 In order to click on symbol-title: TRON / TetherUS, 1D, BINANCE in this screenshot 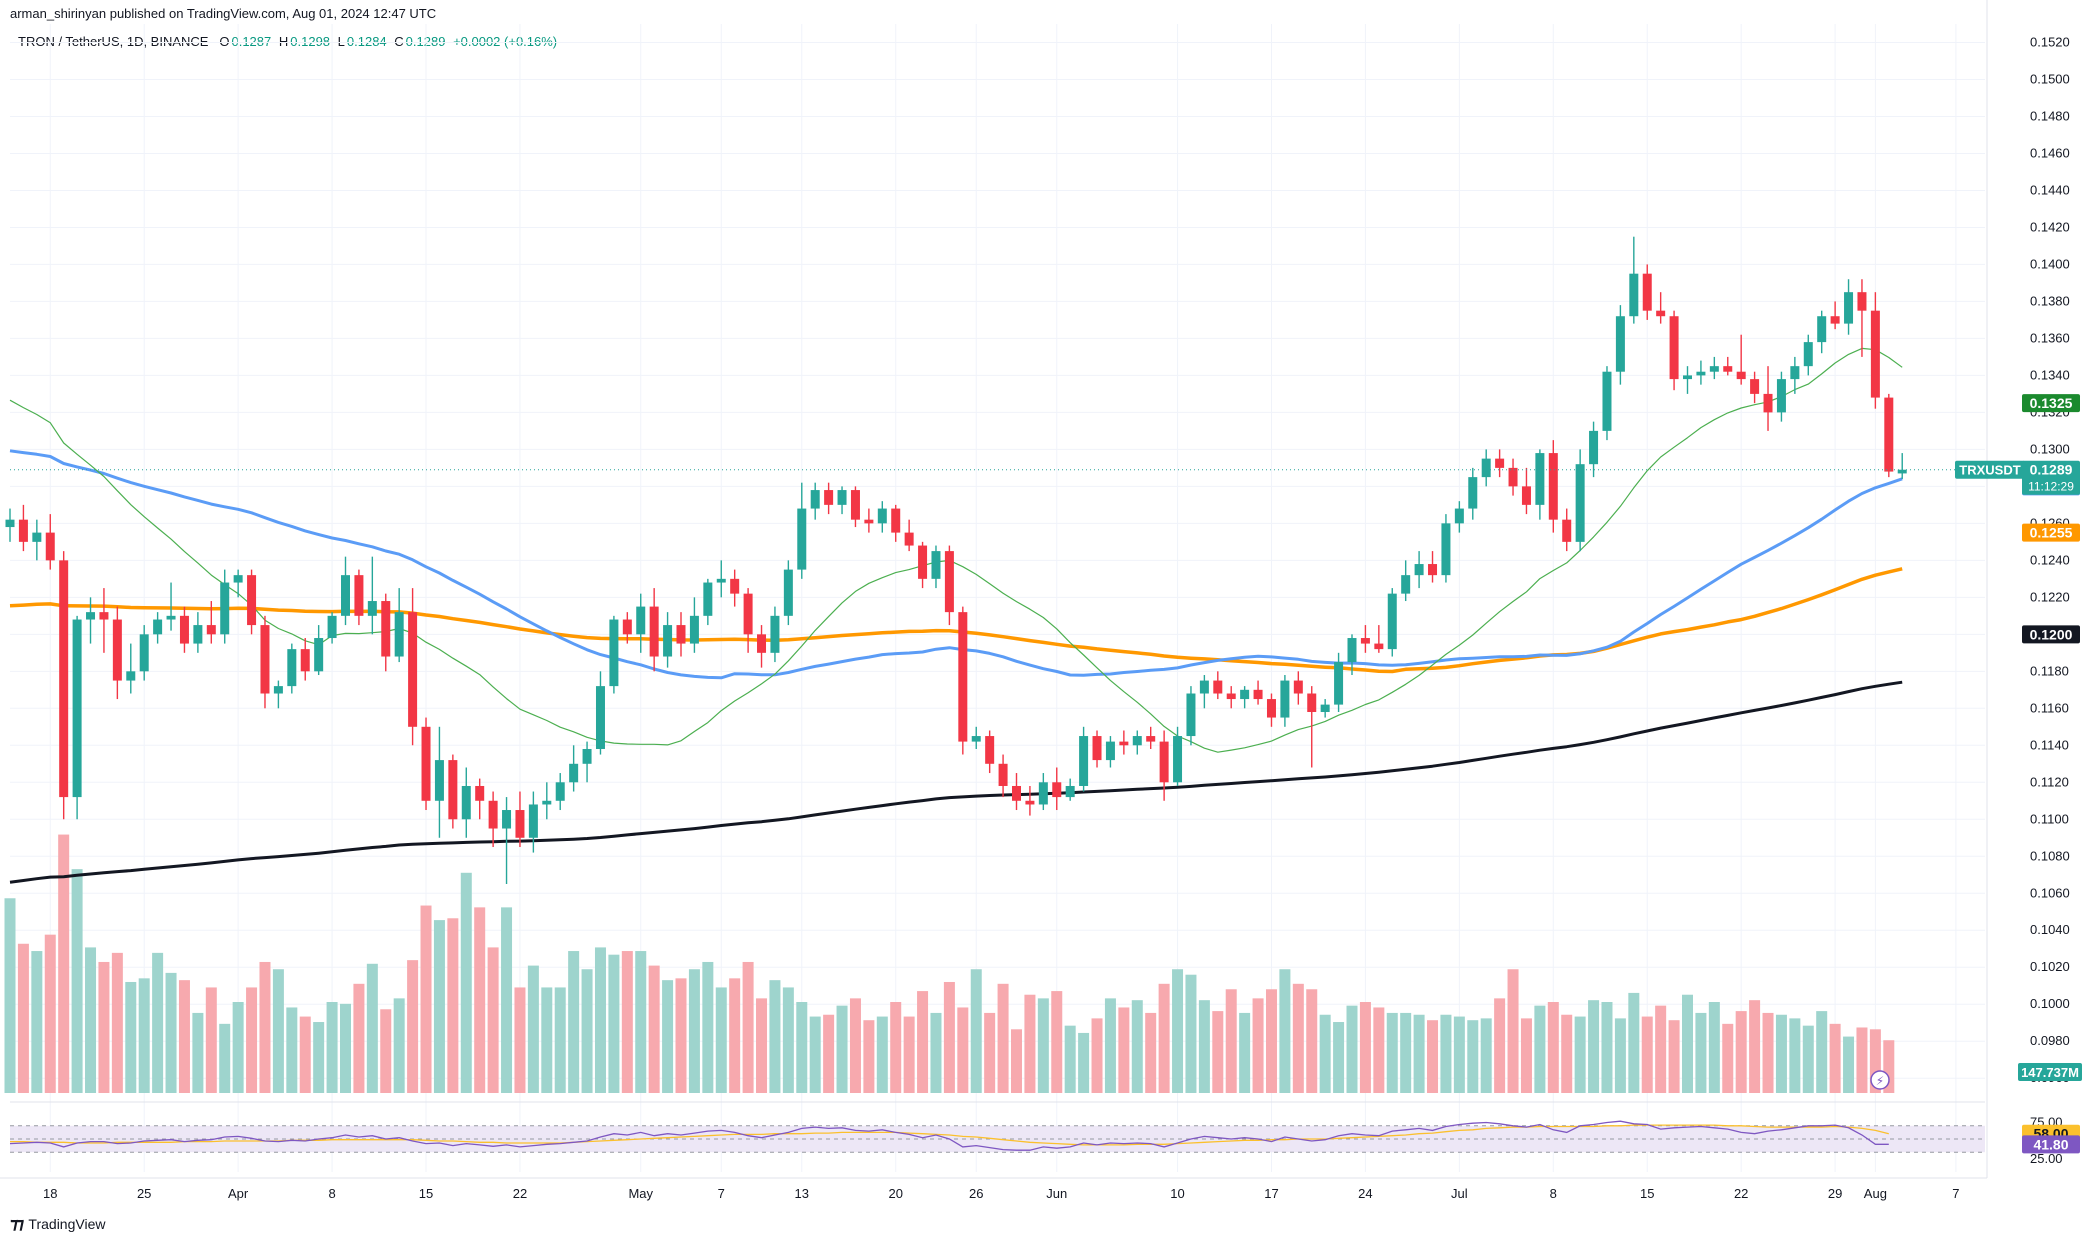, I will do `click(113, 41)`.